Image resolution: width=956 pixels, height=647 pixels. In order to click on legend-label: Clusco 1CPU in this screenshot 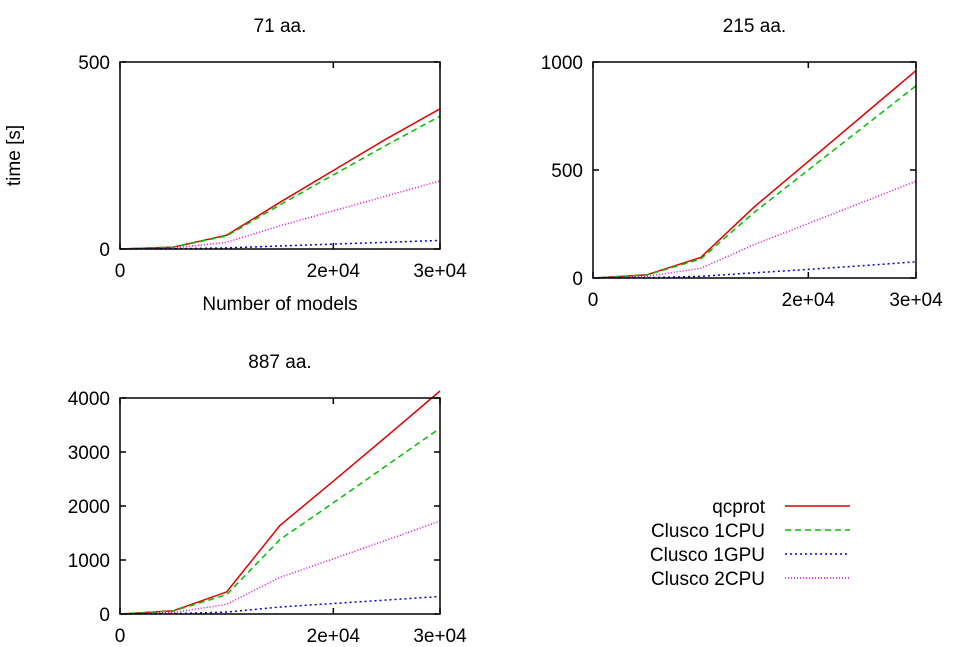, I will do `click(708, 531)`.